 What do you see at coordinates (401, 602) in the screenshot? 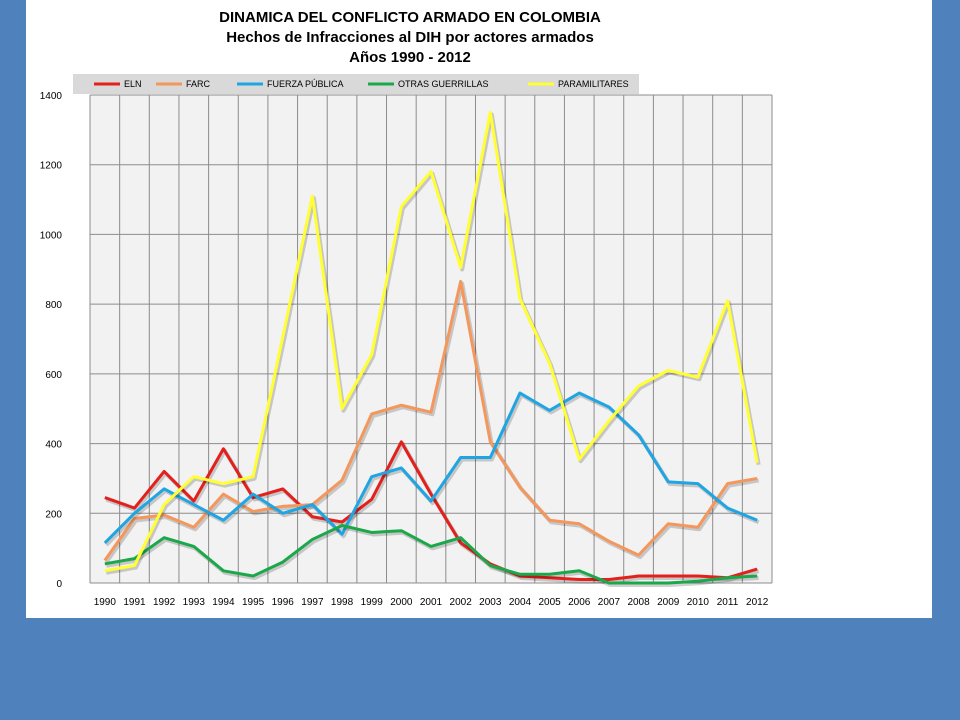
I see `x-tick-label: 2000` at bounding box center [401, 602].